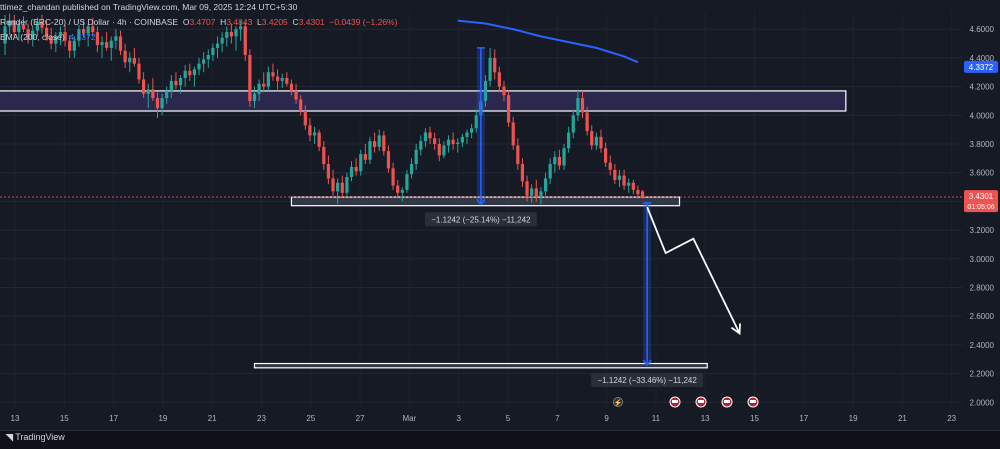 The height and width of the screenshot is (449, 1000). What do you see at coordinates (705, 418) in the screenshot?
I see `time-tick-label: 13` at bounding box center [705, 418].